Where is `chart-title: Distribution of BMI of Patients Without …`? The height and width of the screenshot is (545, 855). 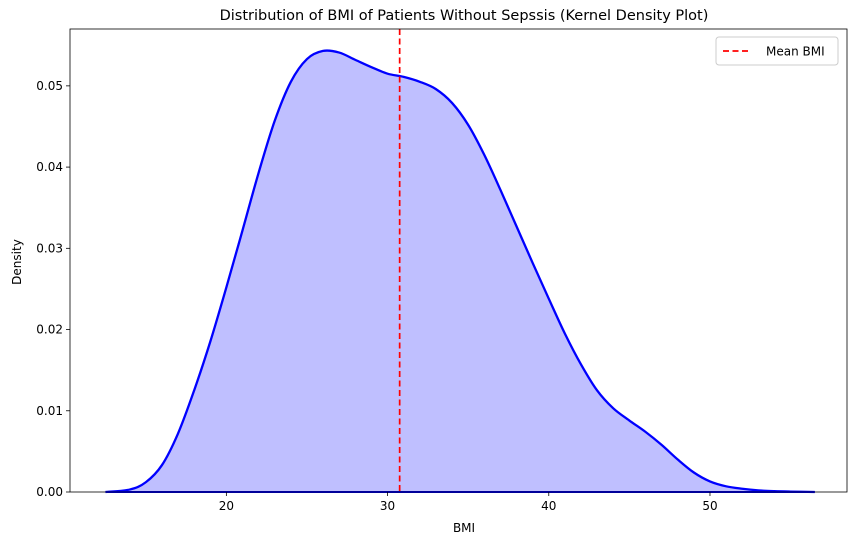
chart-title: Distribution of BMI of Patients Without … is located at coordinates (464, 16).